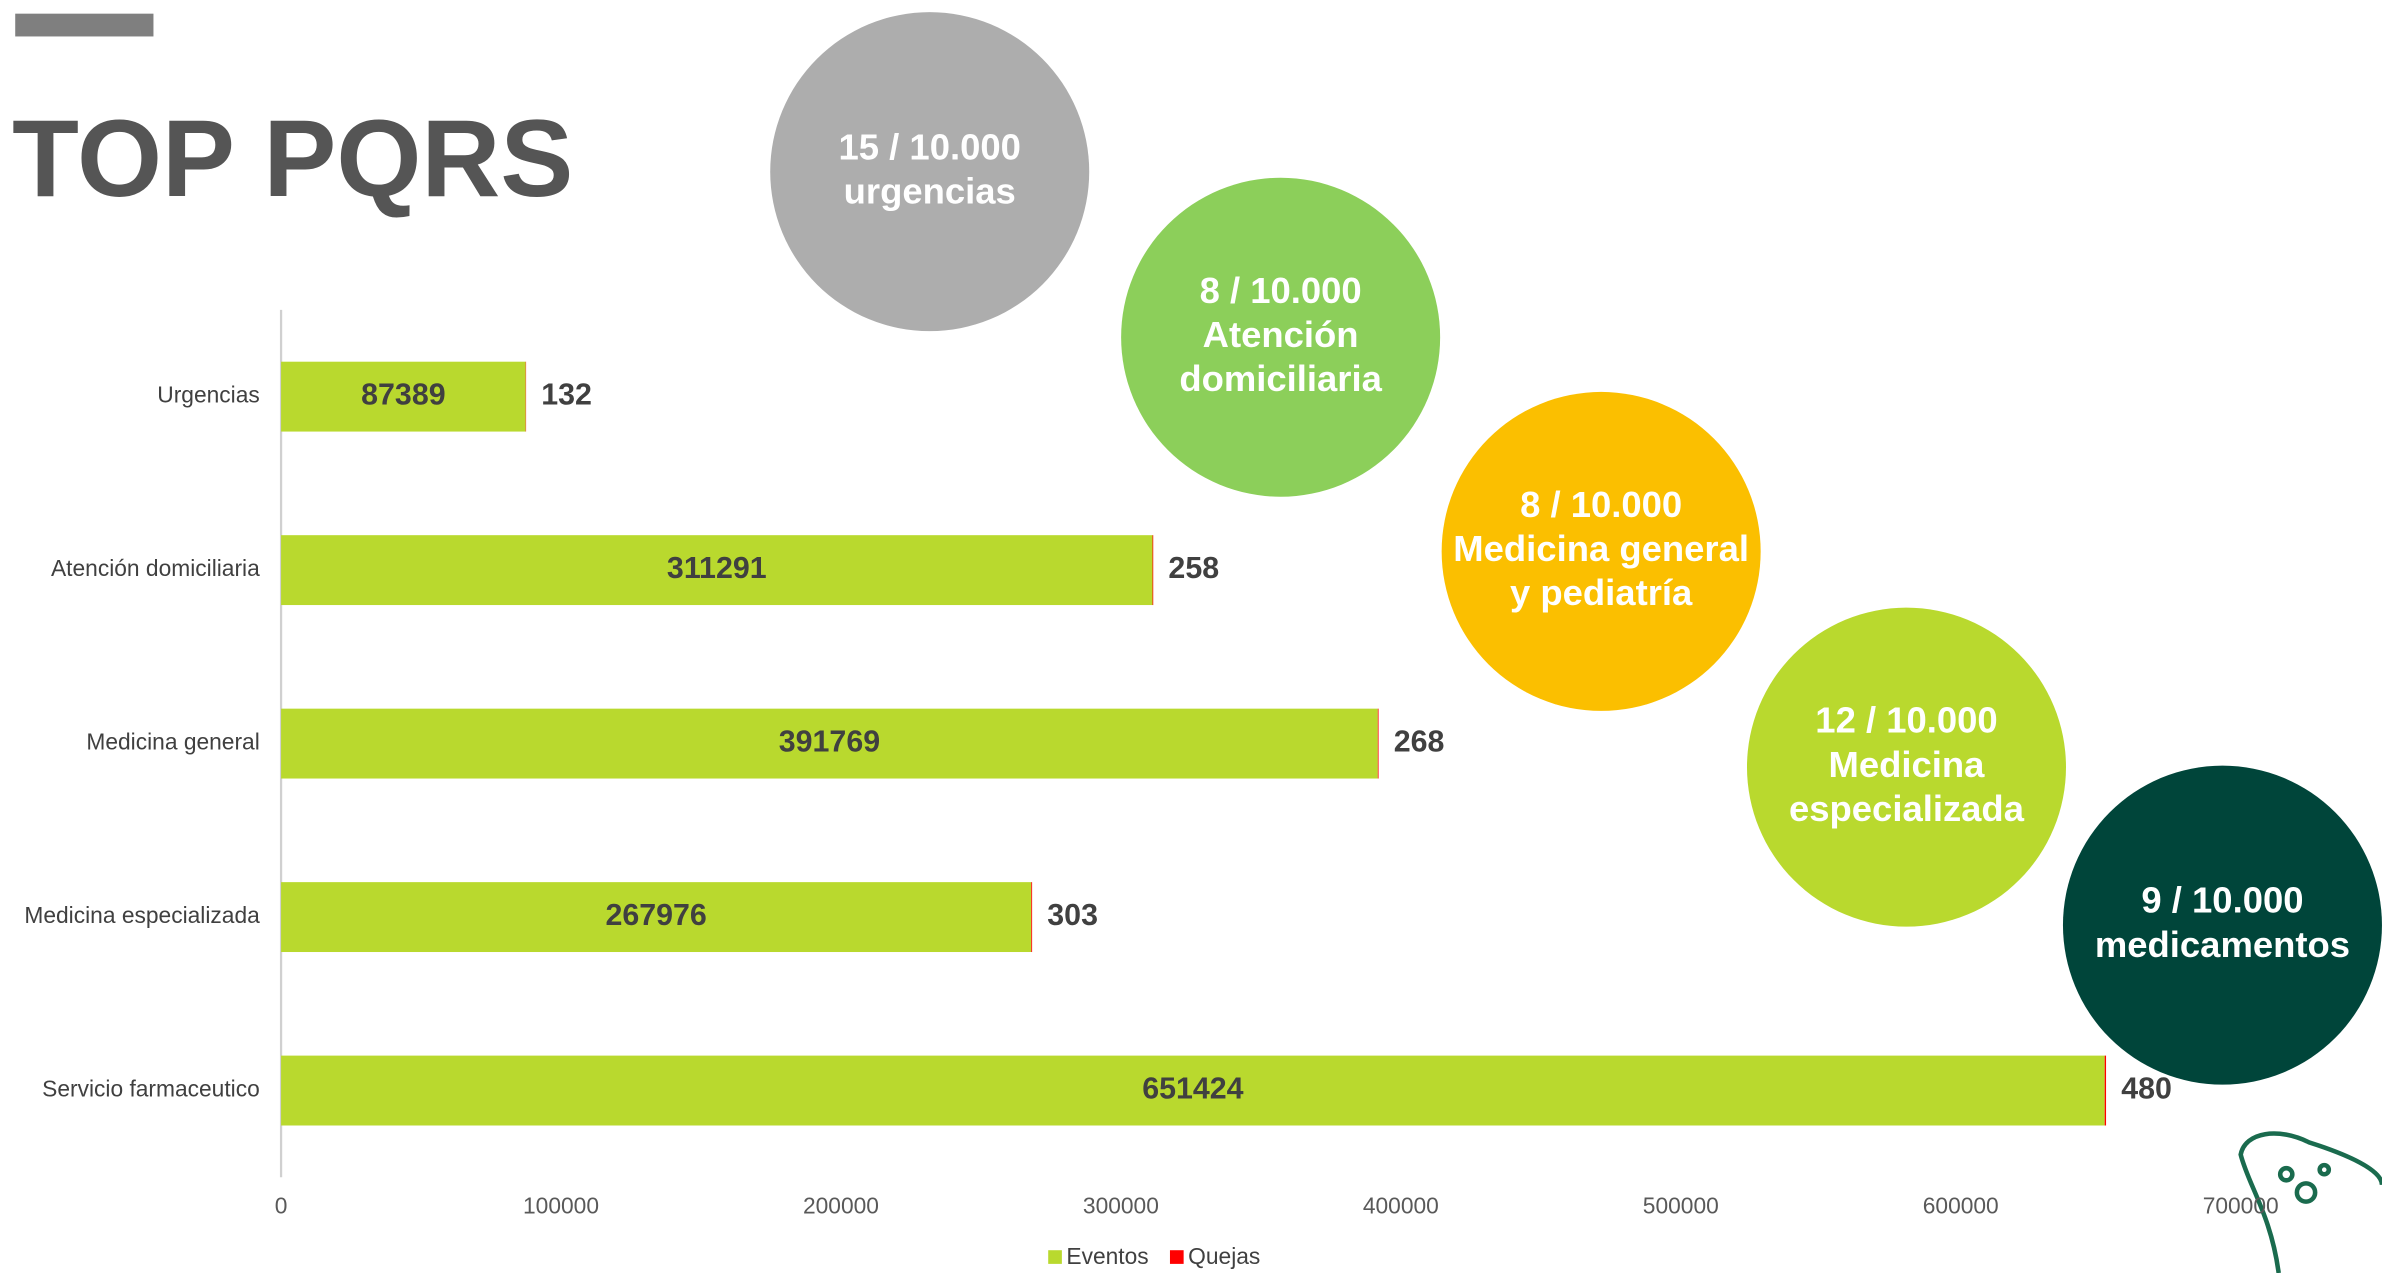  Describe the element at coordinates (561, 1206) in the screenshot. I see `x-tick-label: 100000` at that location.